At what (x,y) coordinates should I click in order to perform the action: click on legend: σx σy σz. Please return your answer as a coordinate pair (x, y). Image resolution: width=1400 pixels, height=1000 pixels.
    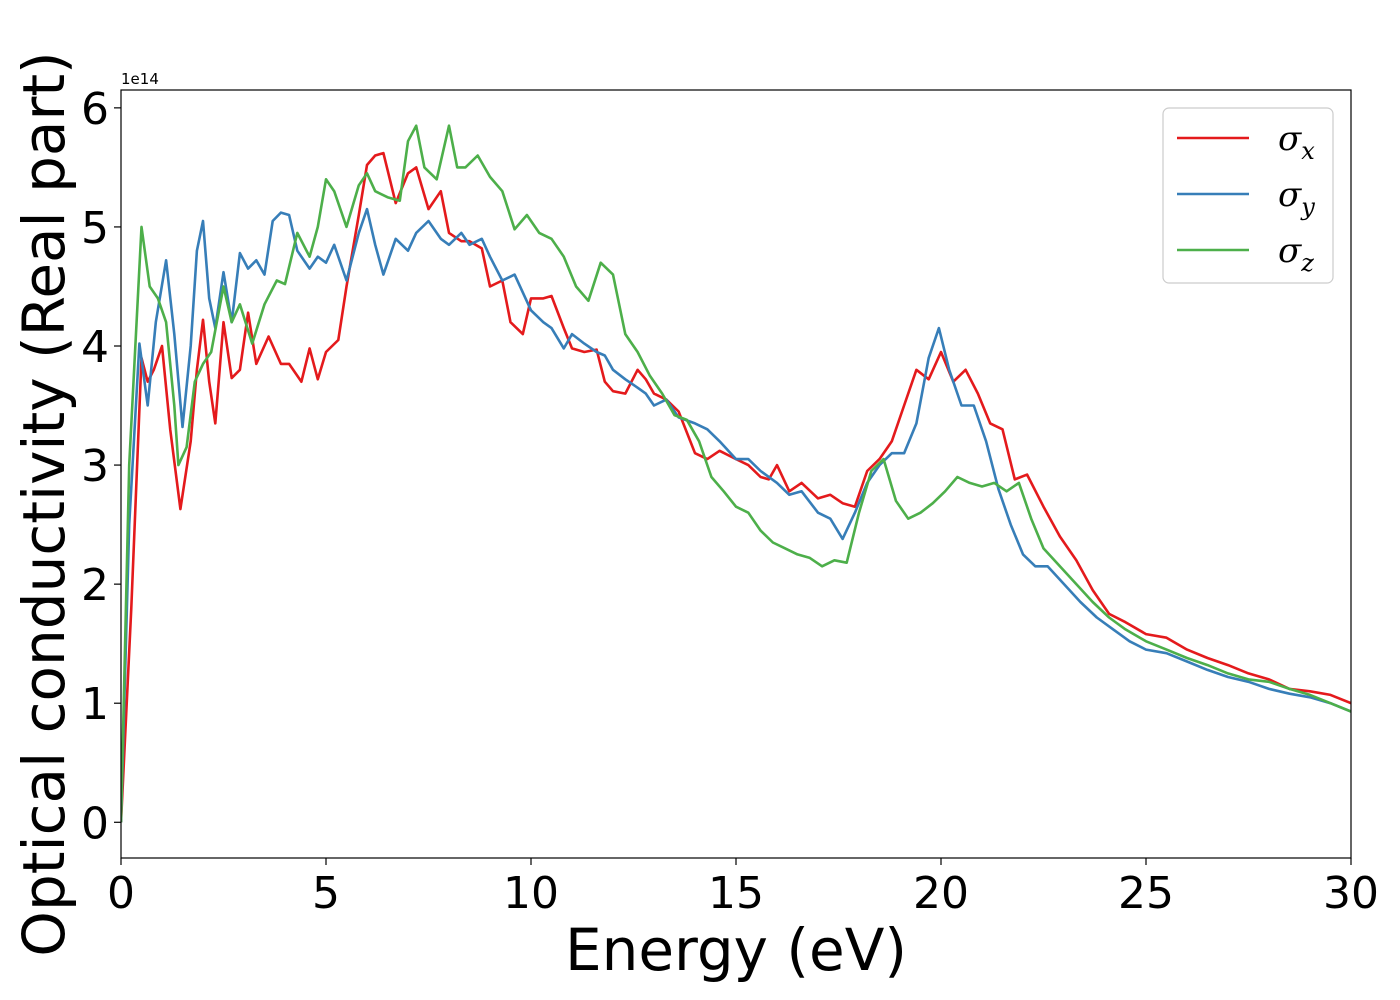
    Looking at the image, I should click on (1248, 195).